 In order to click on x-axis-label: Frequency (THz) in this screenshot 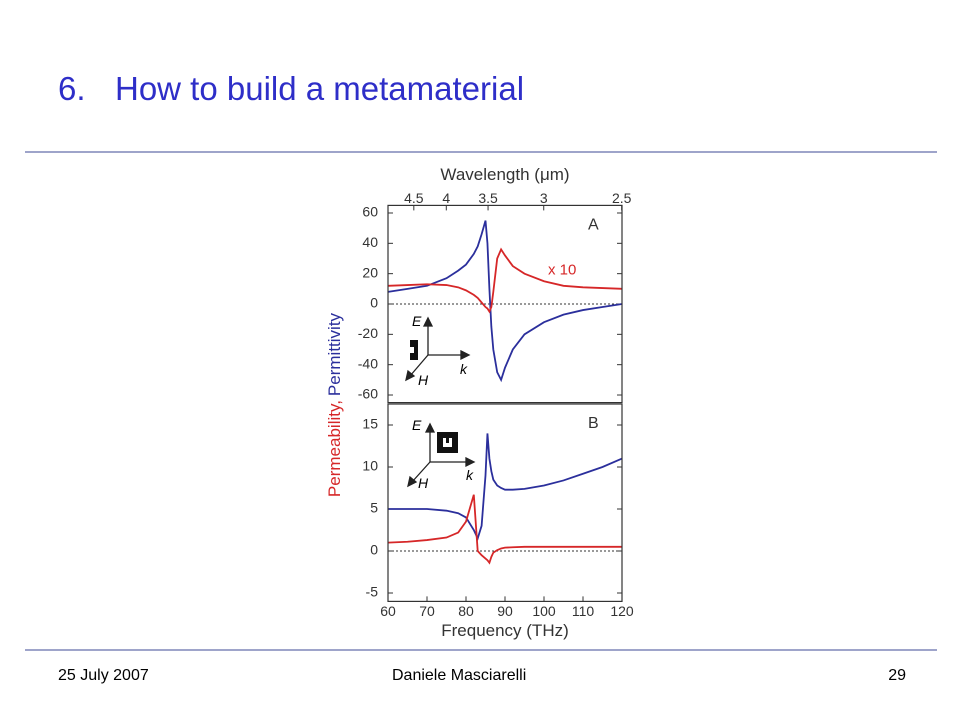, I will do `click(505, 630)`.